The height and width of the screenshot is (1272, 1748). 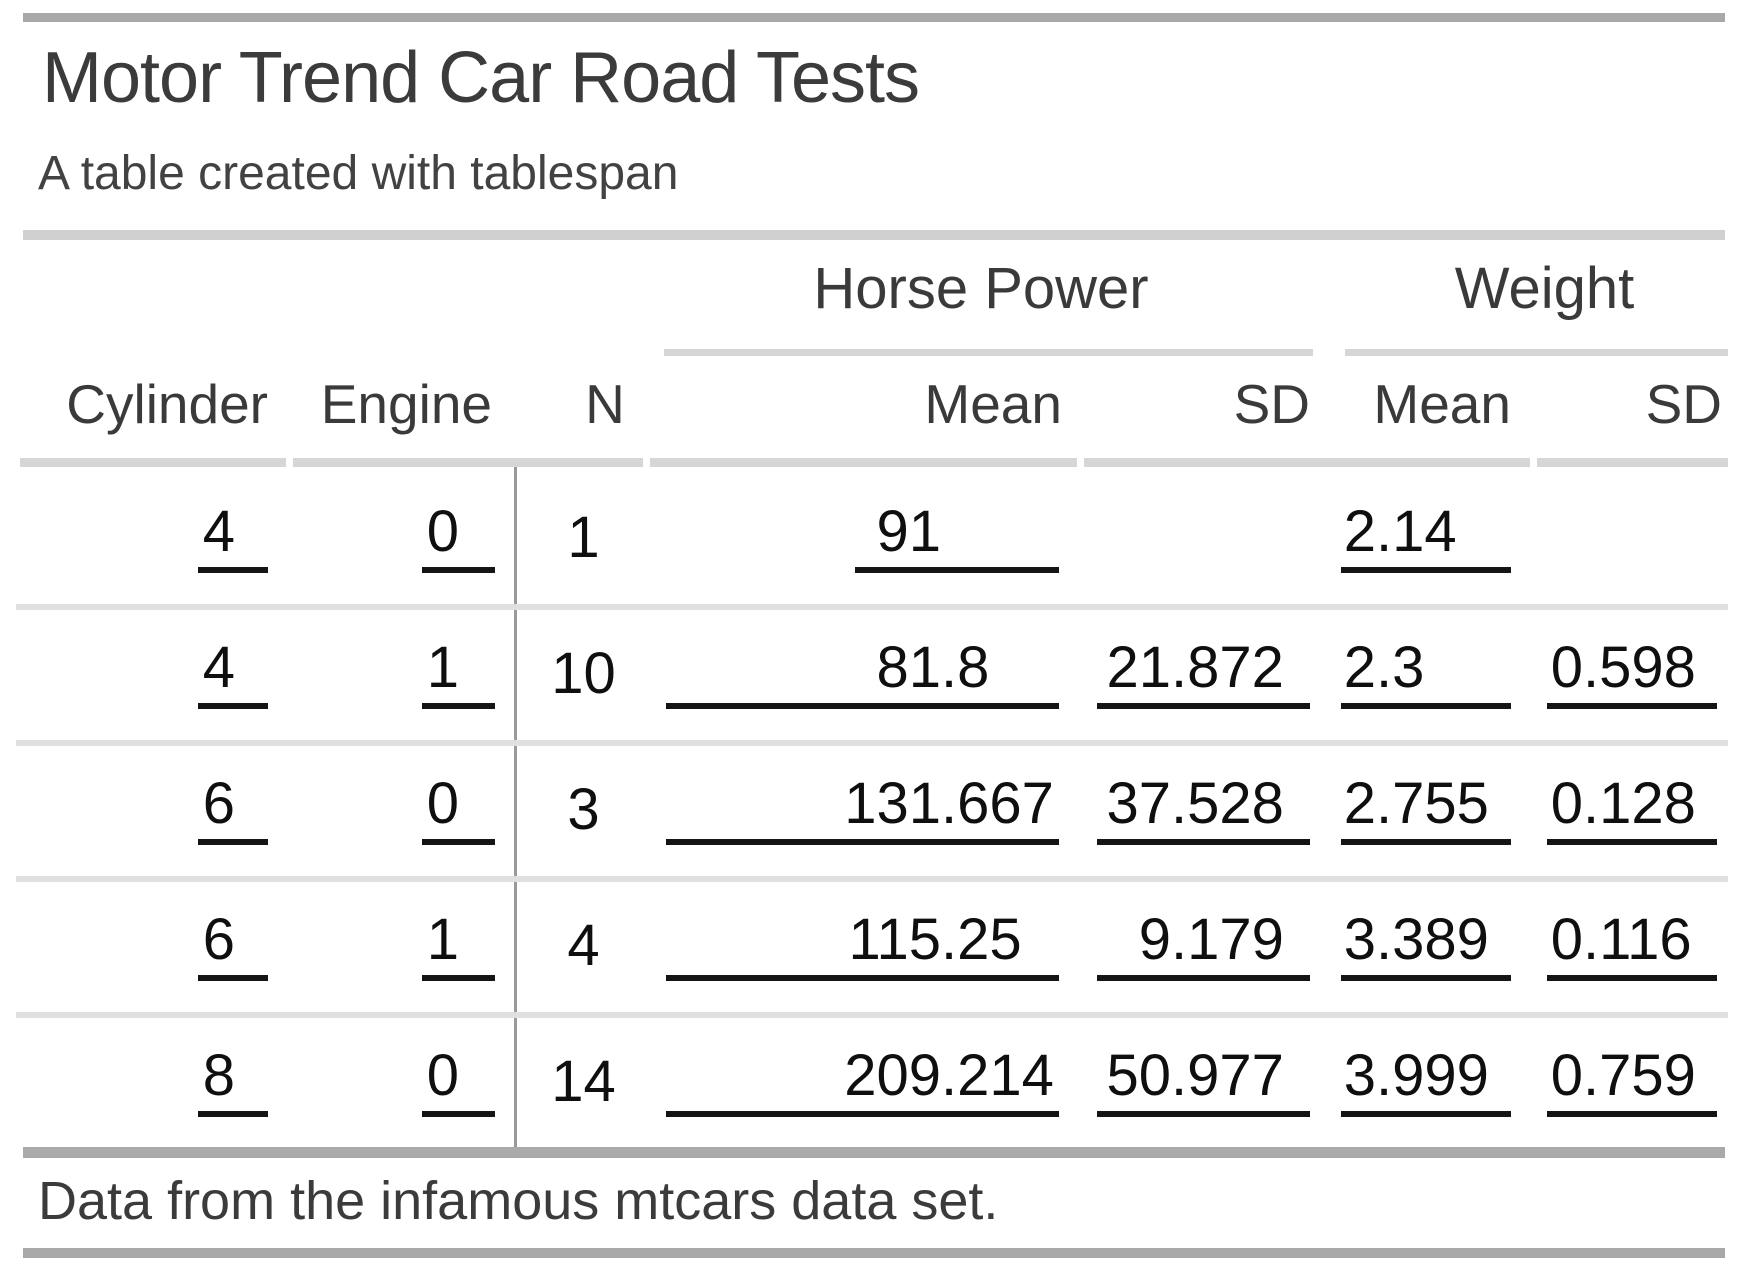 What do you see at coordinates (583, 537) in the screenshot?
I see `n-value: 1` at bounding box center [583, 537].